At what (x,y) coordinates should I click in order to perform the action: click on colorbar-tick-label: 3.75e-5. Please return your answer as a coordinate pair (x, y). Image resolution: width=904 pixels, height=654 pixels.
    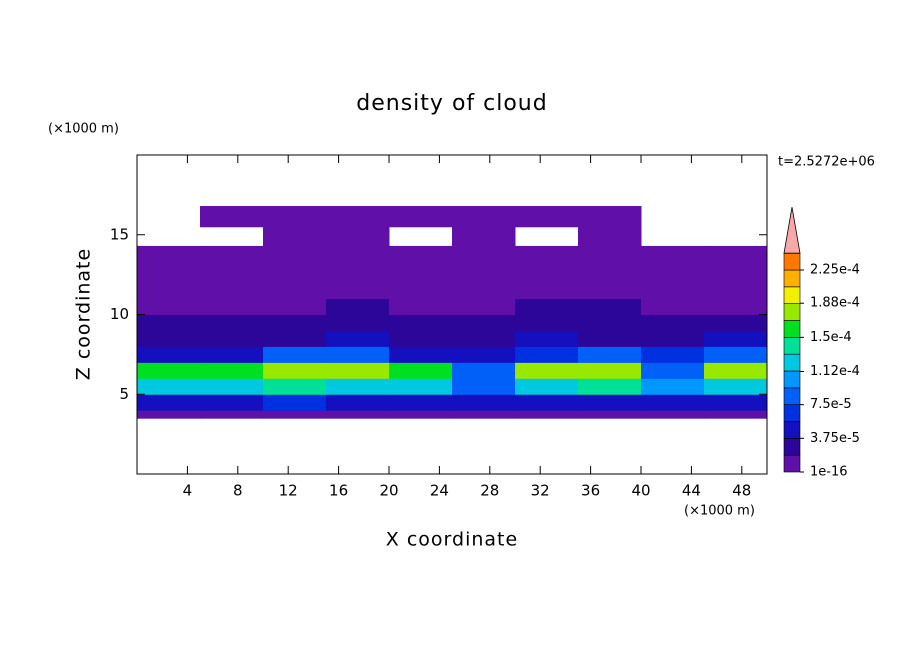
    Looking at the image, I should click on (835, 438).